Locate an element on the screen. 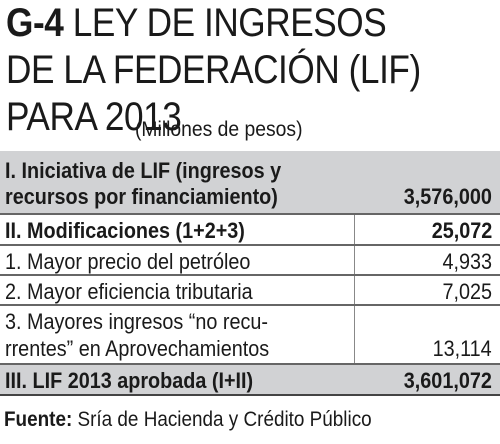  table-row-total: III. LIF 2013 aprobada (I+II) 3,601,072 is located at coordinates (250, 380).